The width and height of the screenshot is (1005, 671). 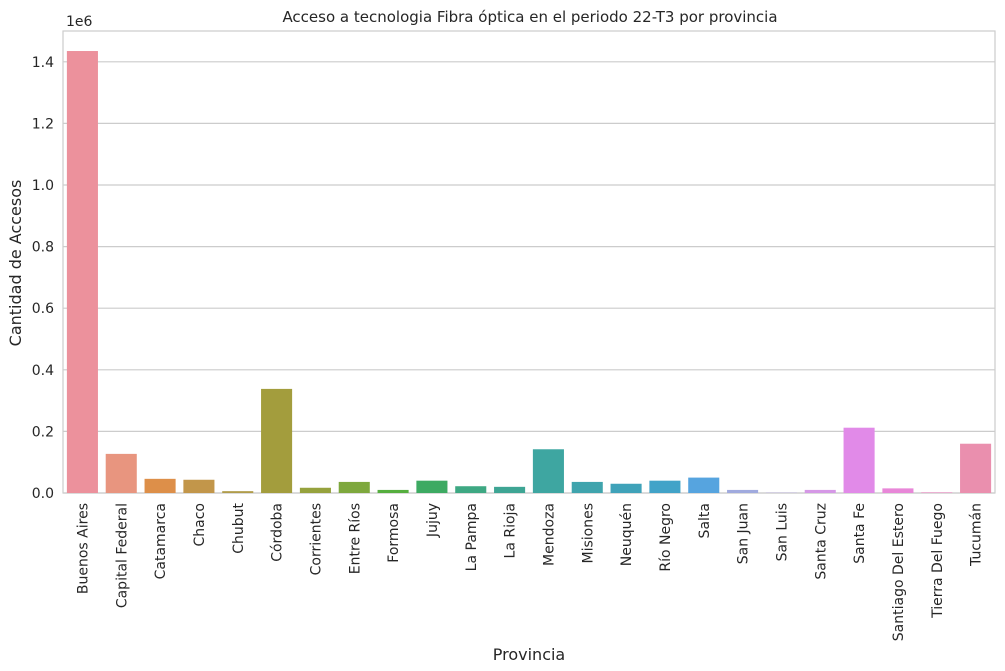 What do you see at coordinates (43, 494) in the screenshot?
I see `y-tick-label: 0.0` at bounding box center [43, 494].